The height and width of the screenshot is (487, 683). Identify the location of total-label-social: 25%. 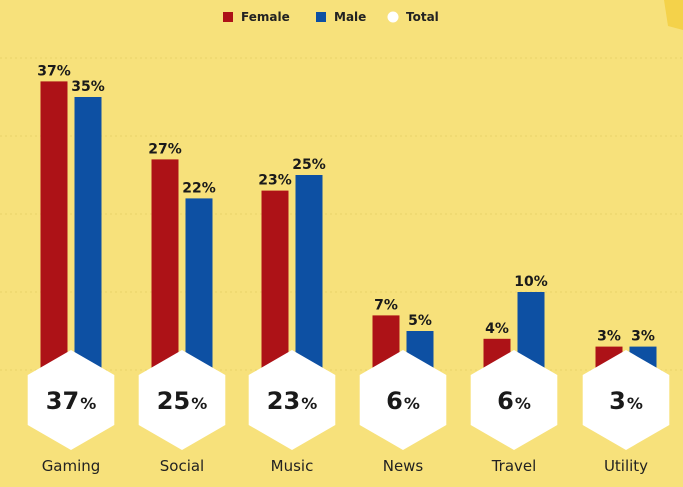
(182, 401).